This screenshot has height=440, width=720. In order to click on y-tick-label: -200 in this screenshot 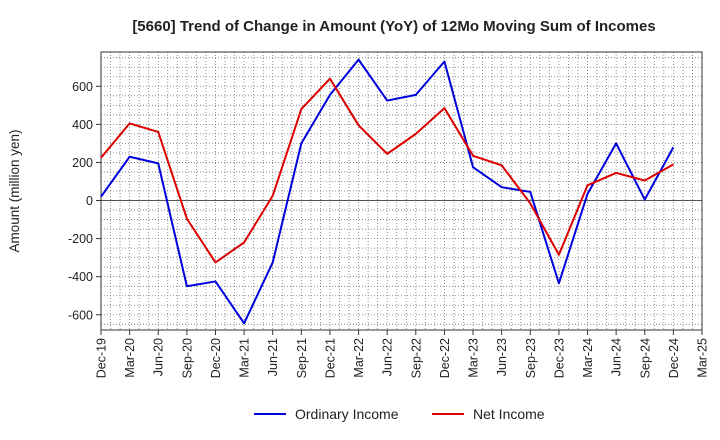, I will do `click(80, 239)`.